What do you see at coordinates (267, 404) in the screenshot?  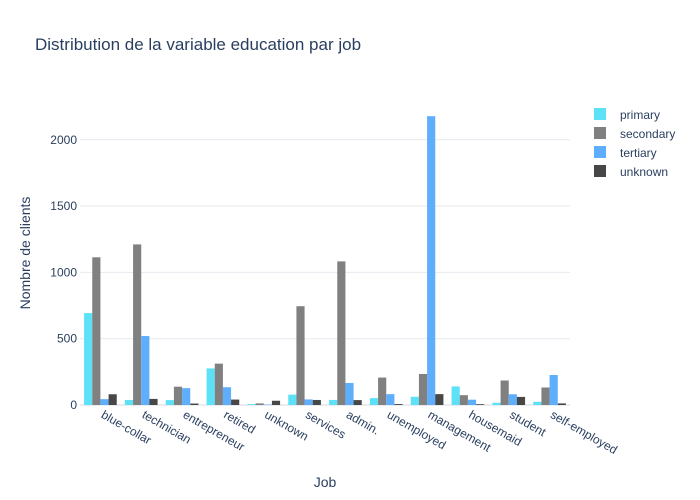 I see `bar-tertiary-unknown` at bounding box center [267, 404].